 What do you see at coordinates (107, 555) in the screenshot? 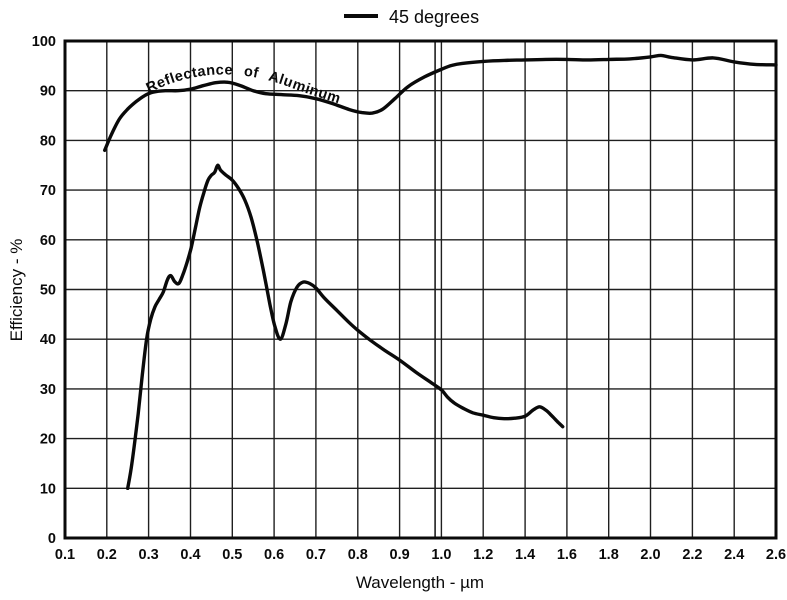
I see `x-tick-label: 0.2` at bounding box center [107, 555].